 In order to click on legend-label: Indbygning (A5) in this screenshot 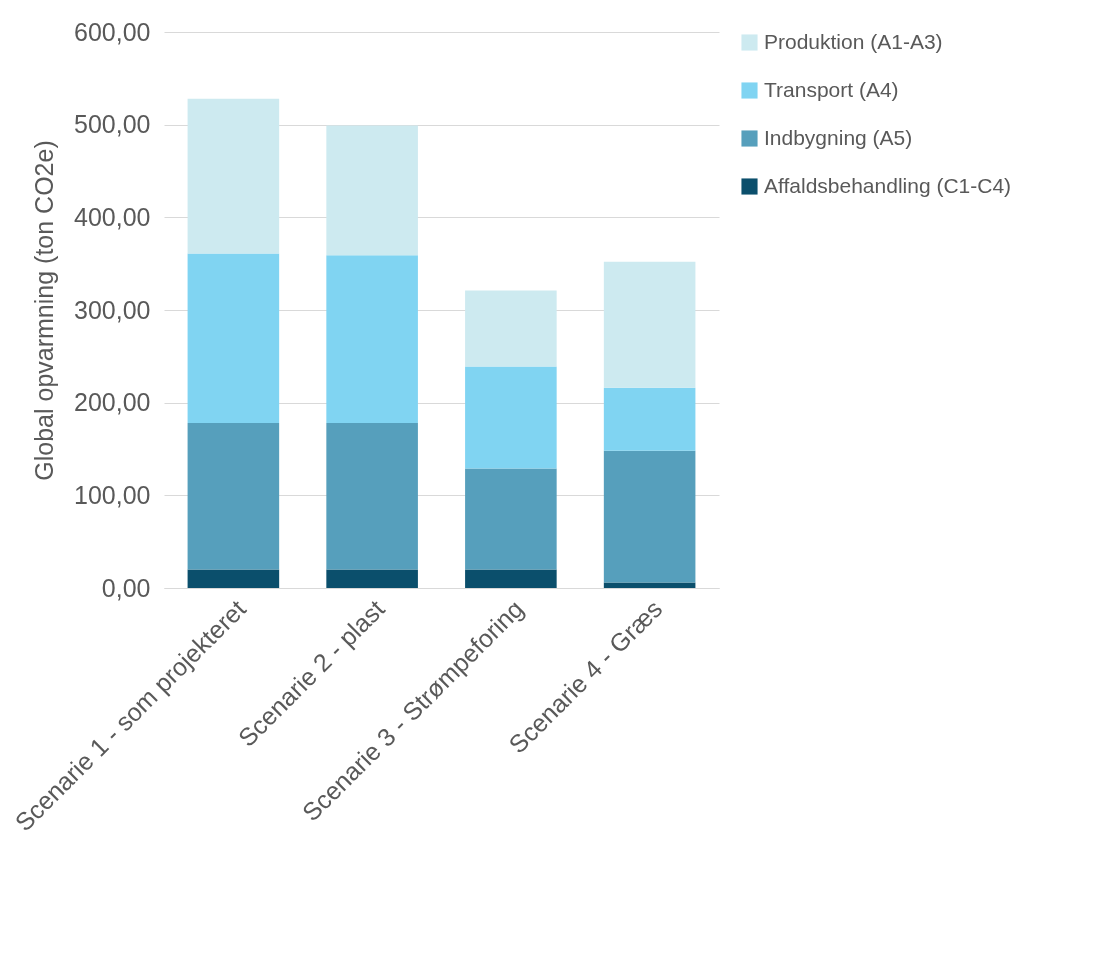, I will do `click(838, 137)`.